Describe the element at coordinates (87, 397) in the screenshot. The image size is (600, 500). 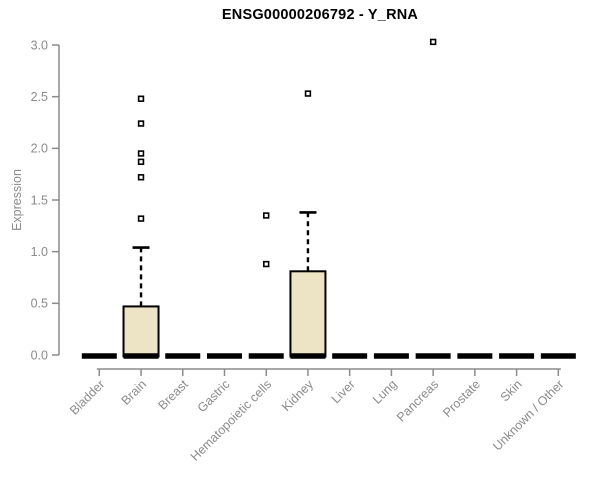
I see `x-tick-label: Bladder` at that location.